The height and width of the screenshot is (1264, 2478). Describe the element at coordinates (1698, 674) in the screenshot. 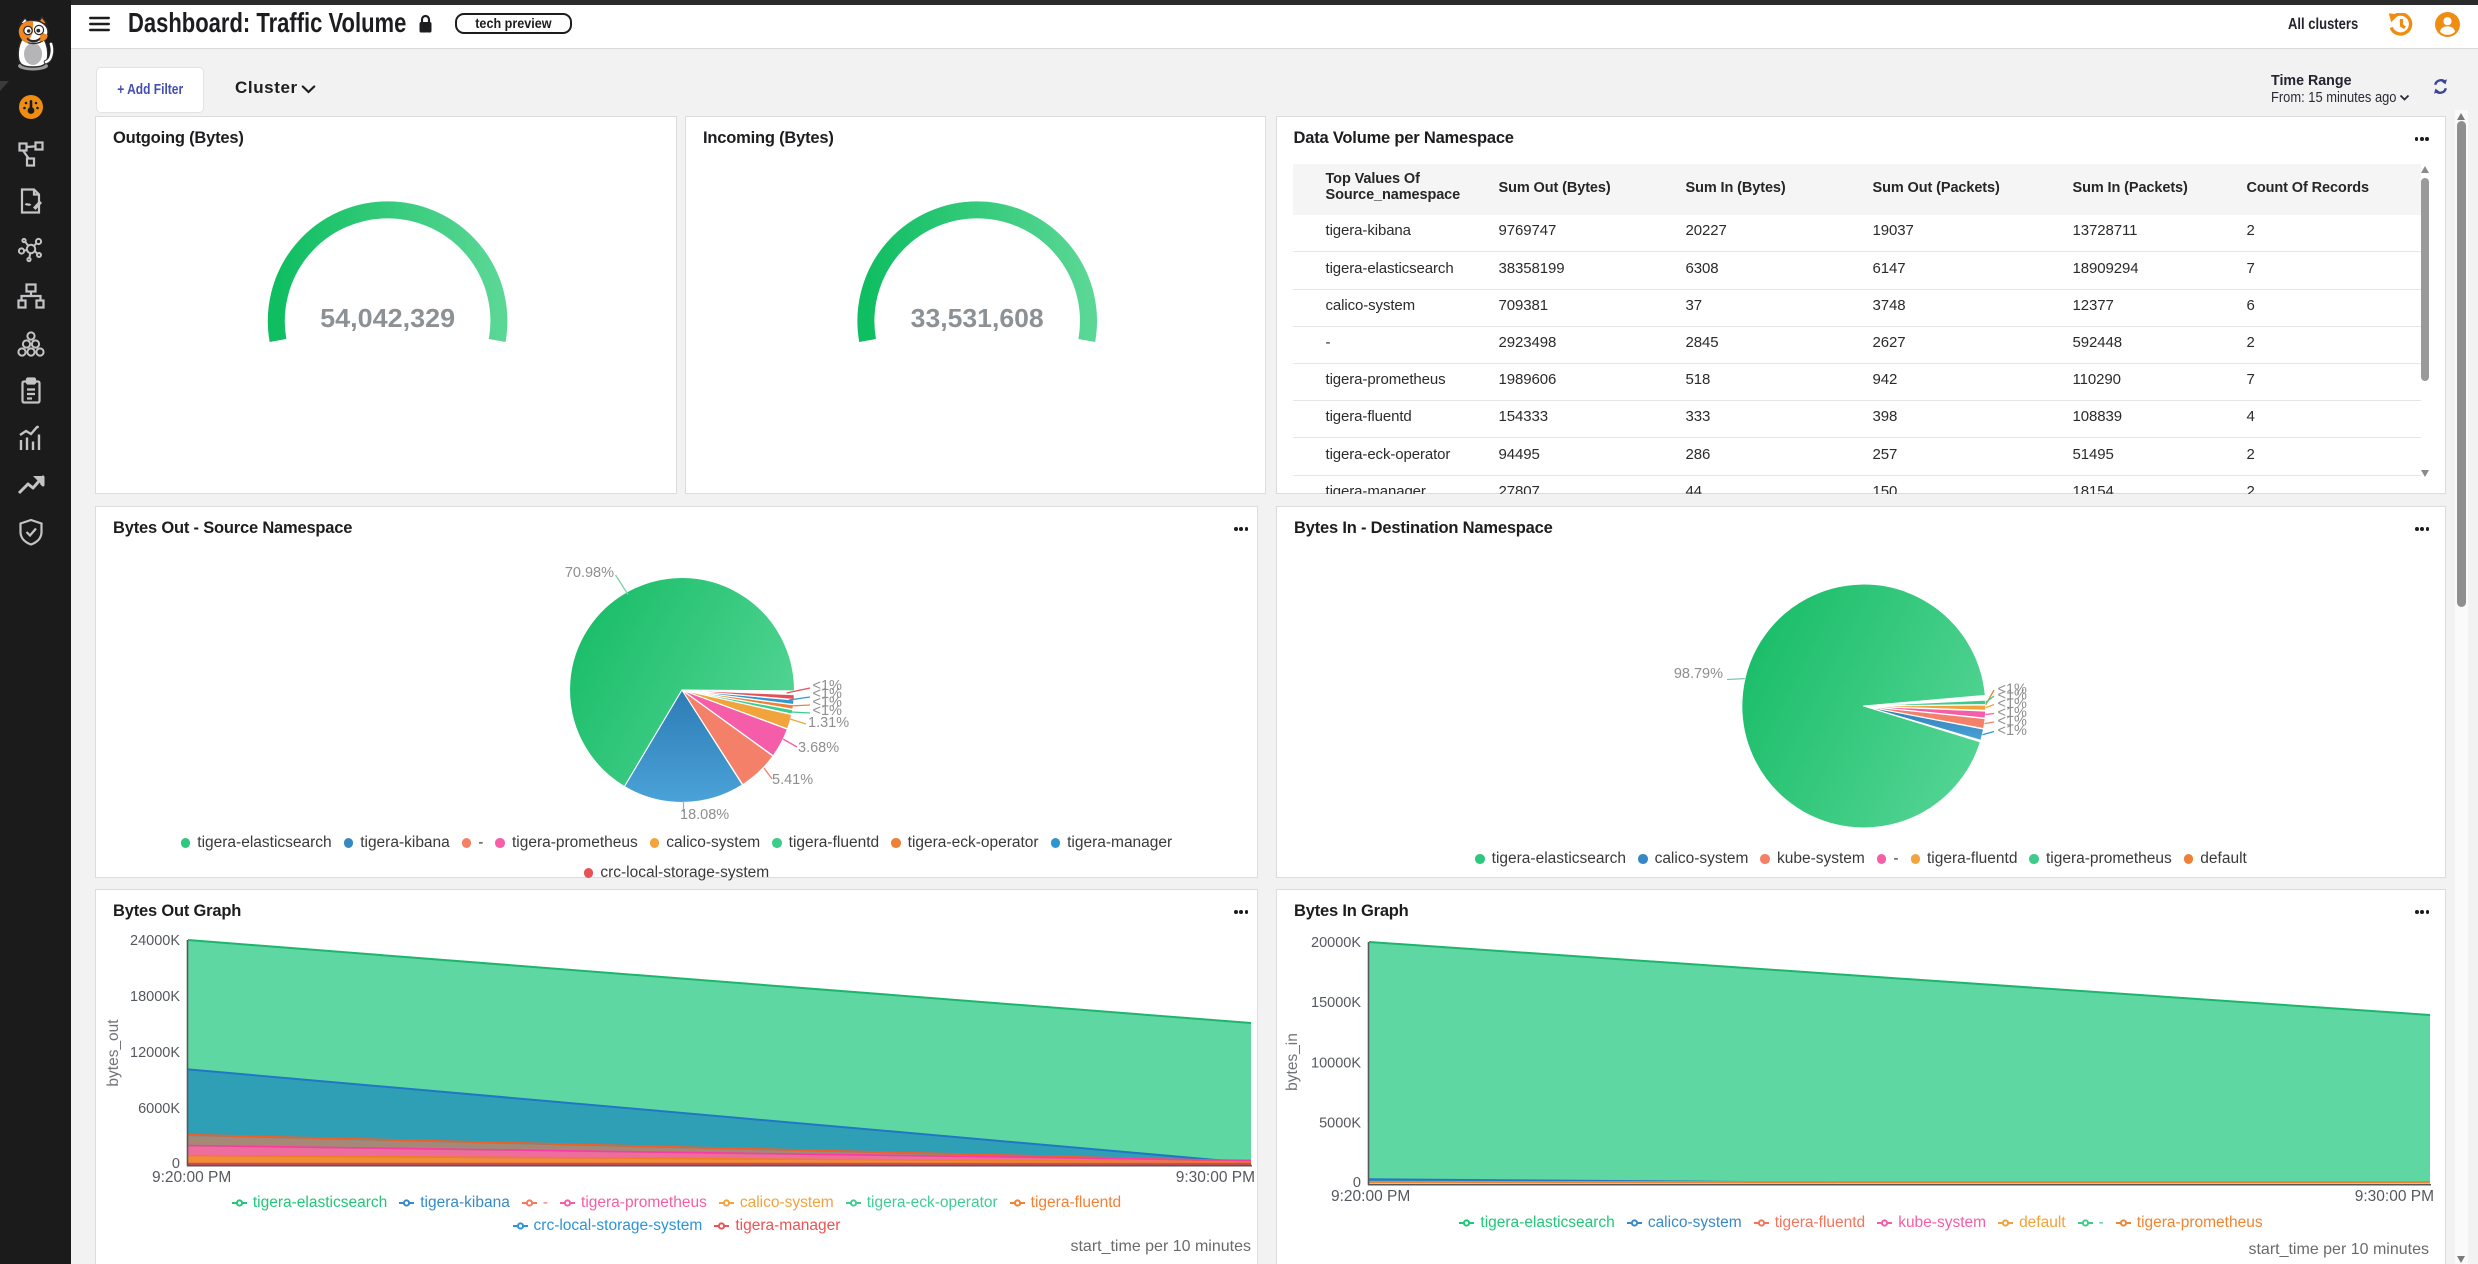

I see `svg-text: 98.79%` at that location.